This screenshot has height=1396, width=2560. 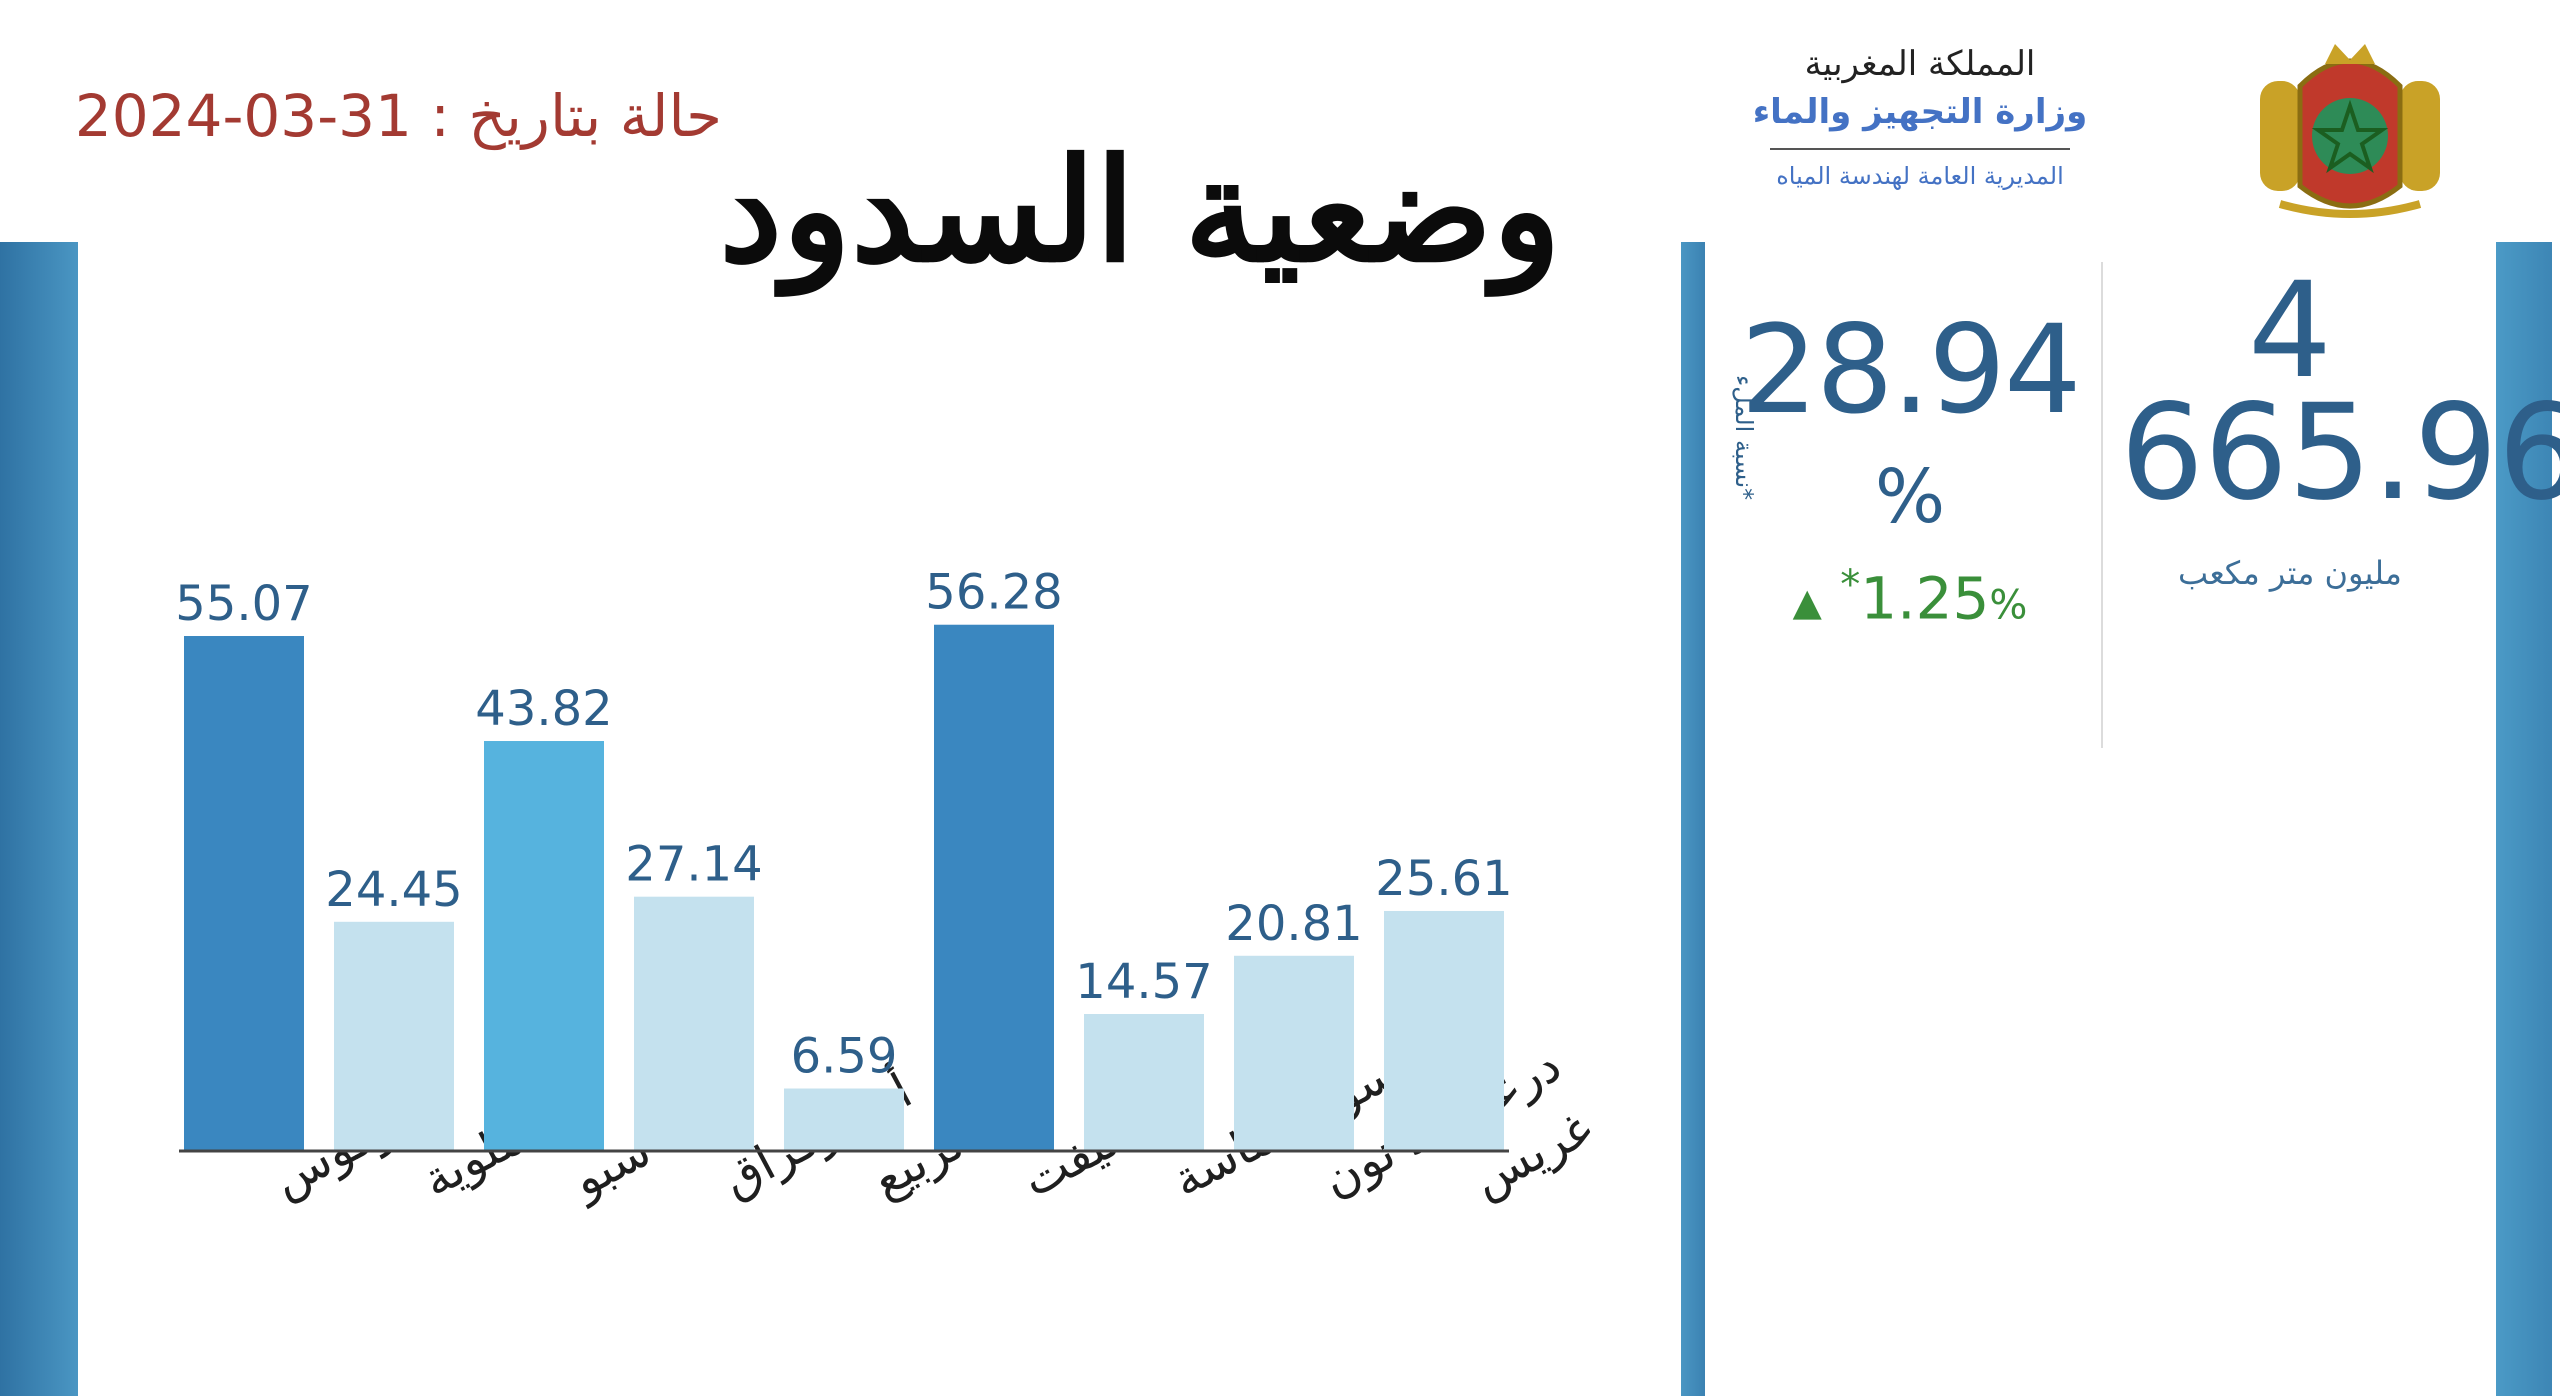 What do you see at coordinates (1807, 602) in the screenshot?
I see `up-arrow-icon: ▲` at bounding box center [1807, 602].